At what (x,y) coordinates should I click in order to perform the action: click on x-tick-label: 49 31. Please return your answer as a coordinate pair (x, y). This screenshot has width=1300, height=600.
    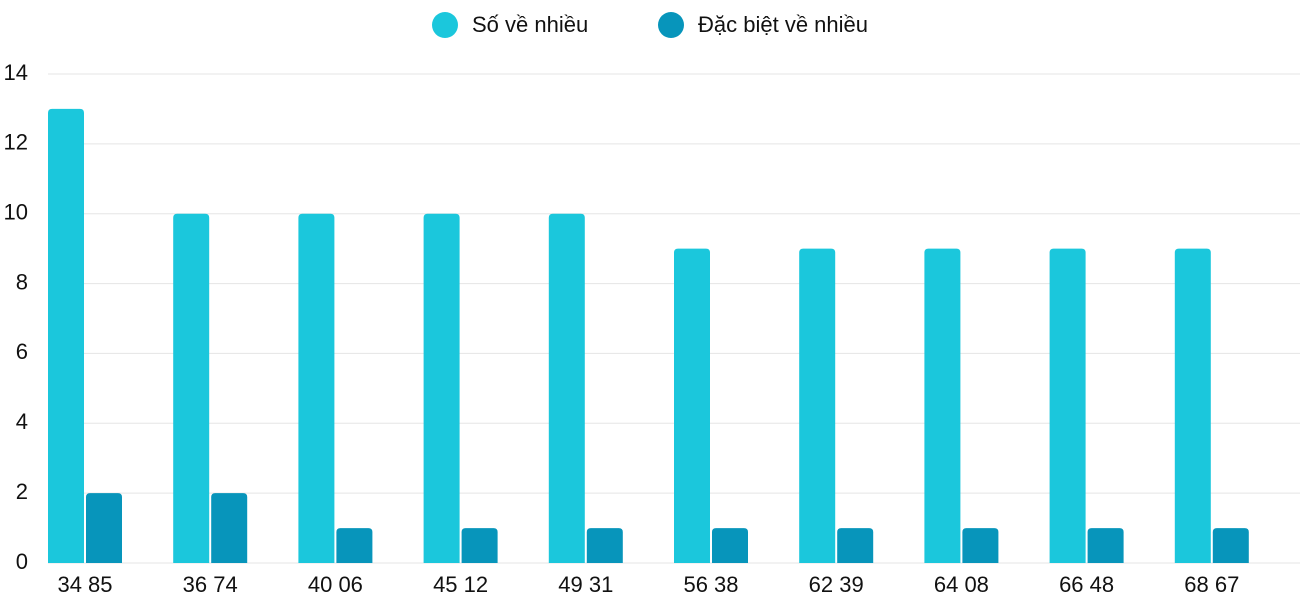
    Looking at the image, I should click on (585, 584).